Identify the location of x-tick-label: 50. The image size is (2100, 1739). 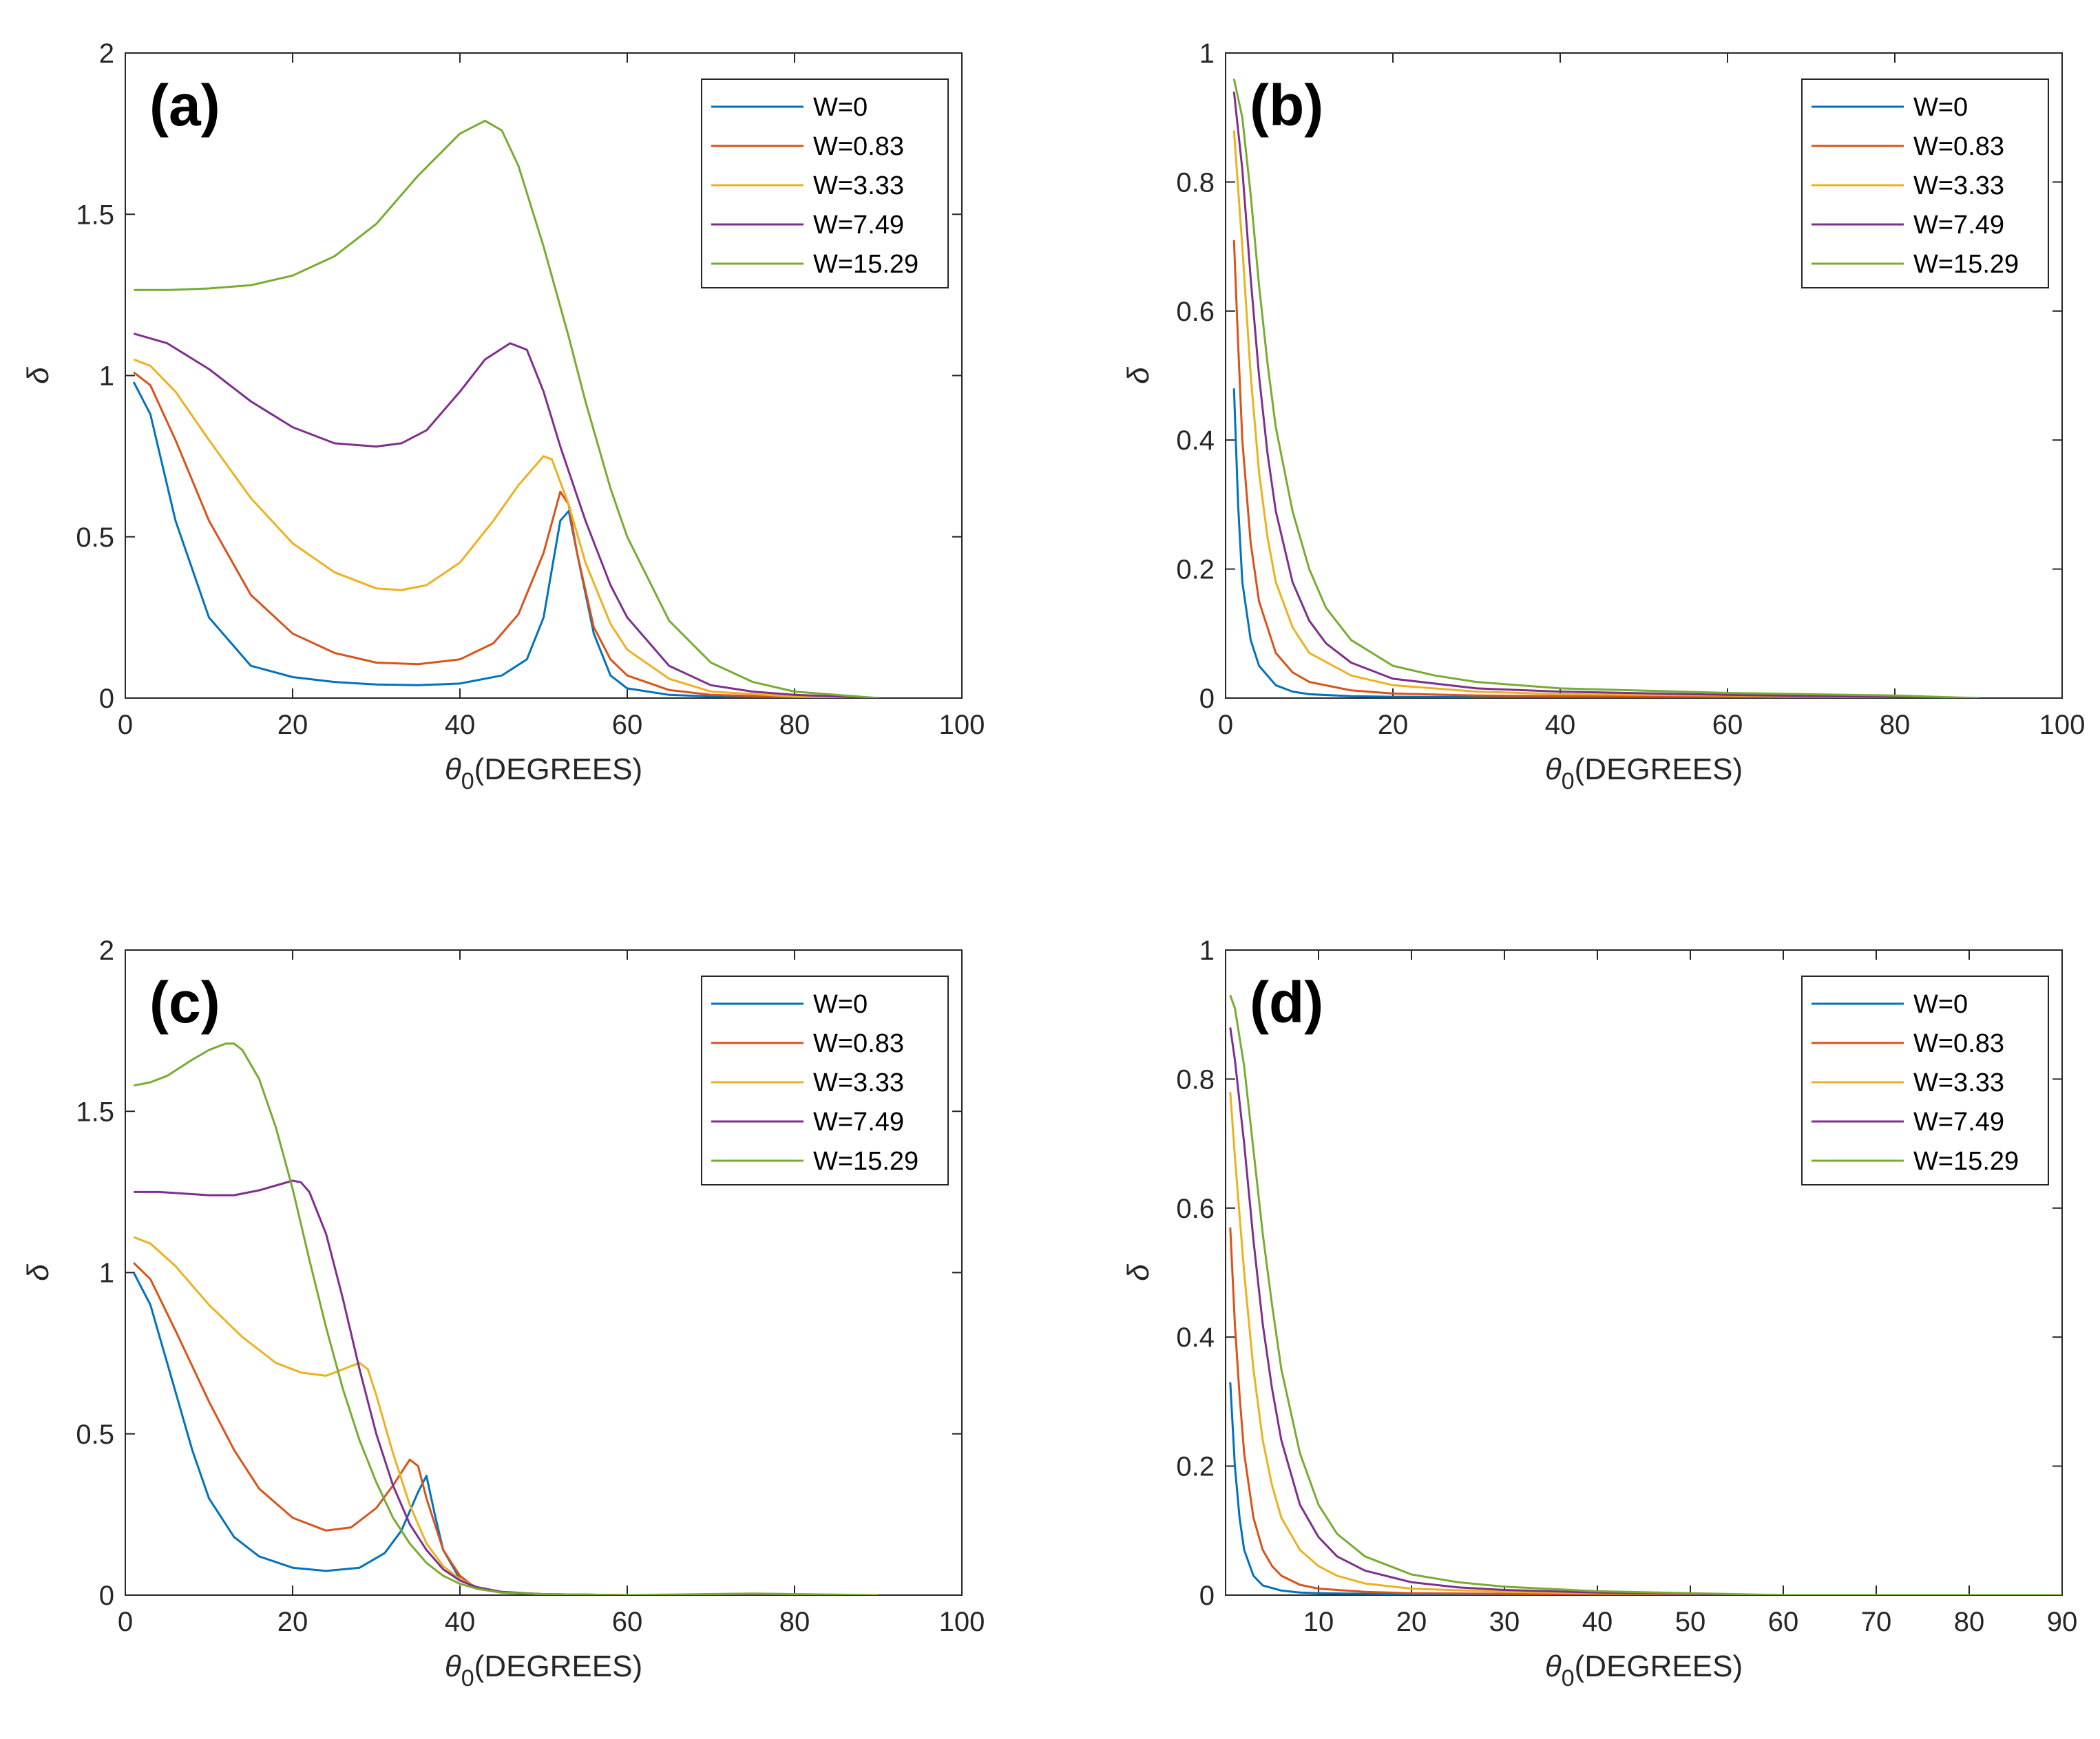
(1690, 1622).